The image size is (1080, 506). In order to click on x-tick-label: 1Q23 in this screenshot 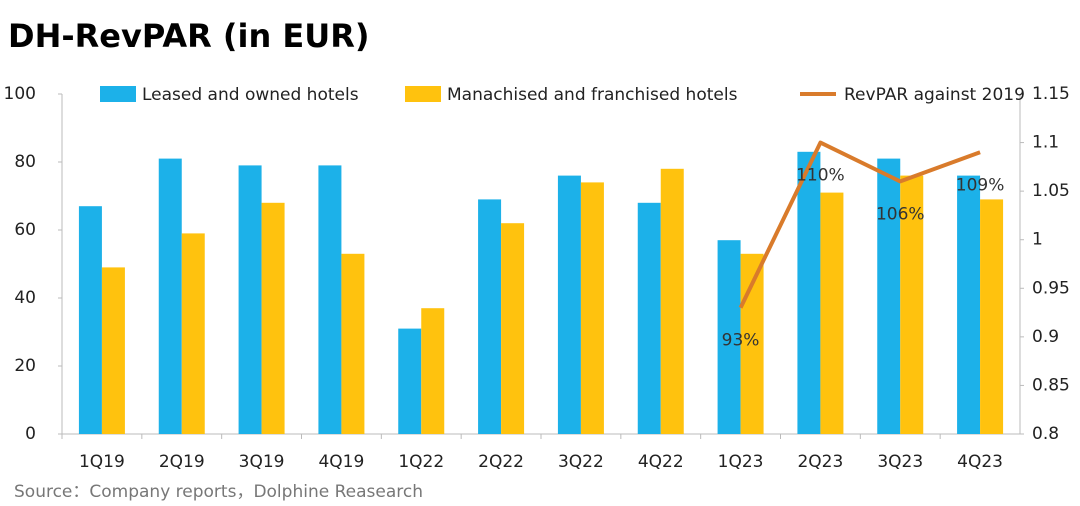, I will do `click(741, 462)`.